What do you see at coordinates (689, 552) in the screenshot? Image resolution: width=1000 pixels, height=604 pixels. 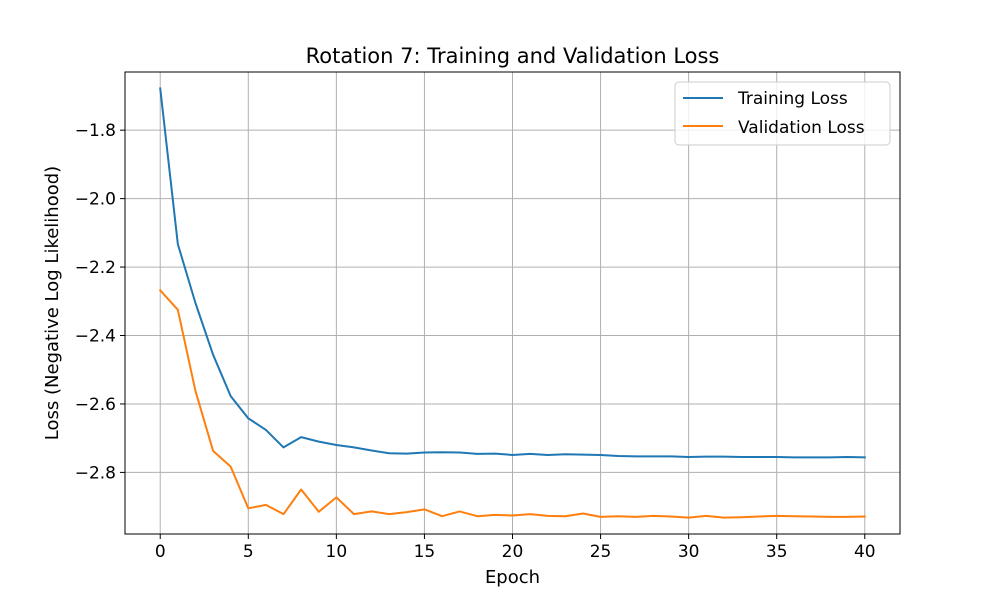 I see `x-tick-label: 30` at bounding box center [689, 552].